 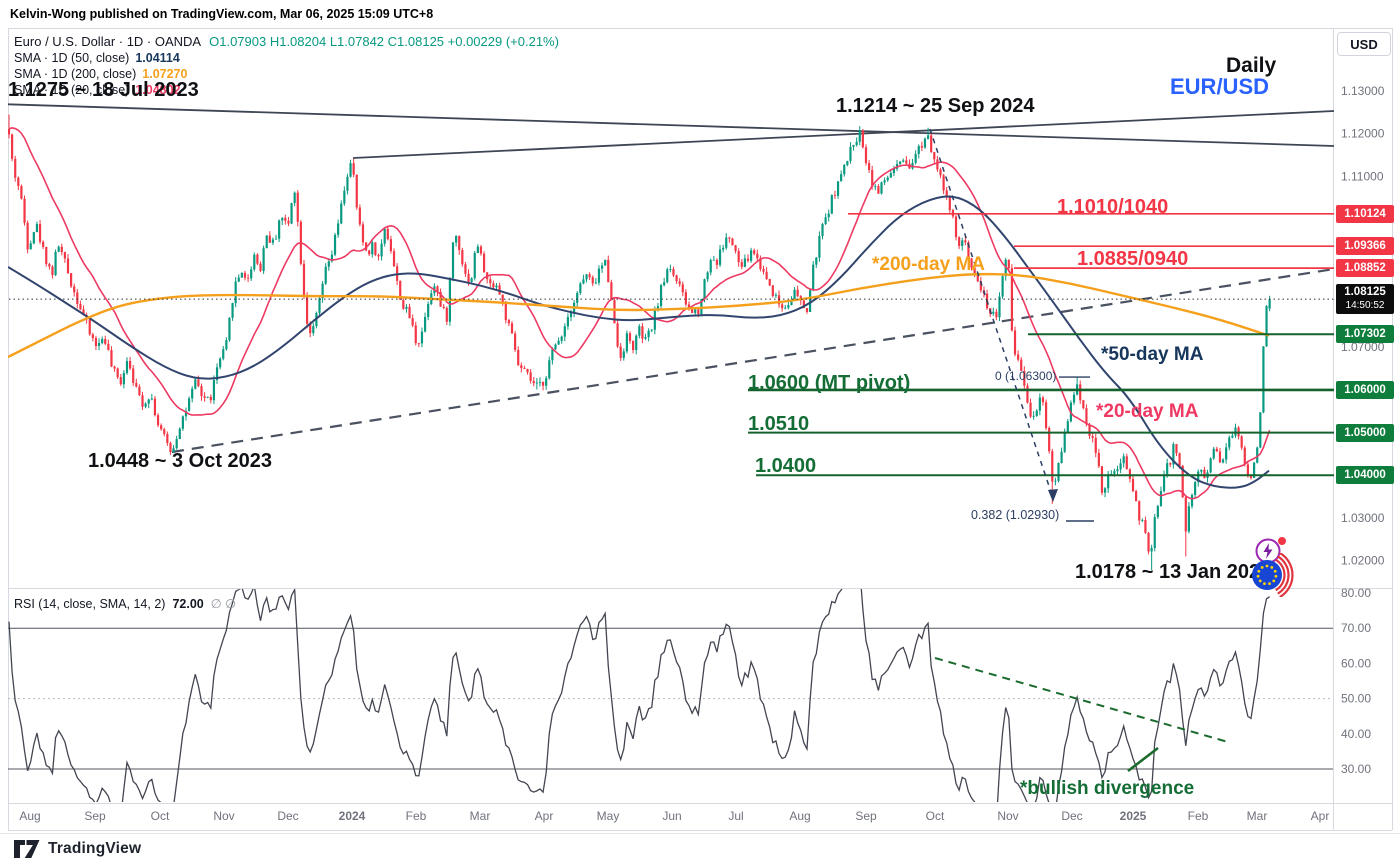 I want to click on label-fib-382: 0.382 (1.02930), so click(x=1015, y=515).